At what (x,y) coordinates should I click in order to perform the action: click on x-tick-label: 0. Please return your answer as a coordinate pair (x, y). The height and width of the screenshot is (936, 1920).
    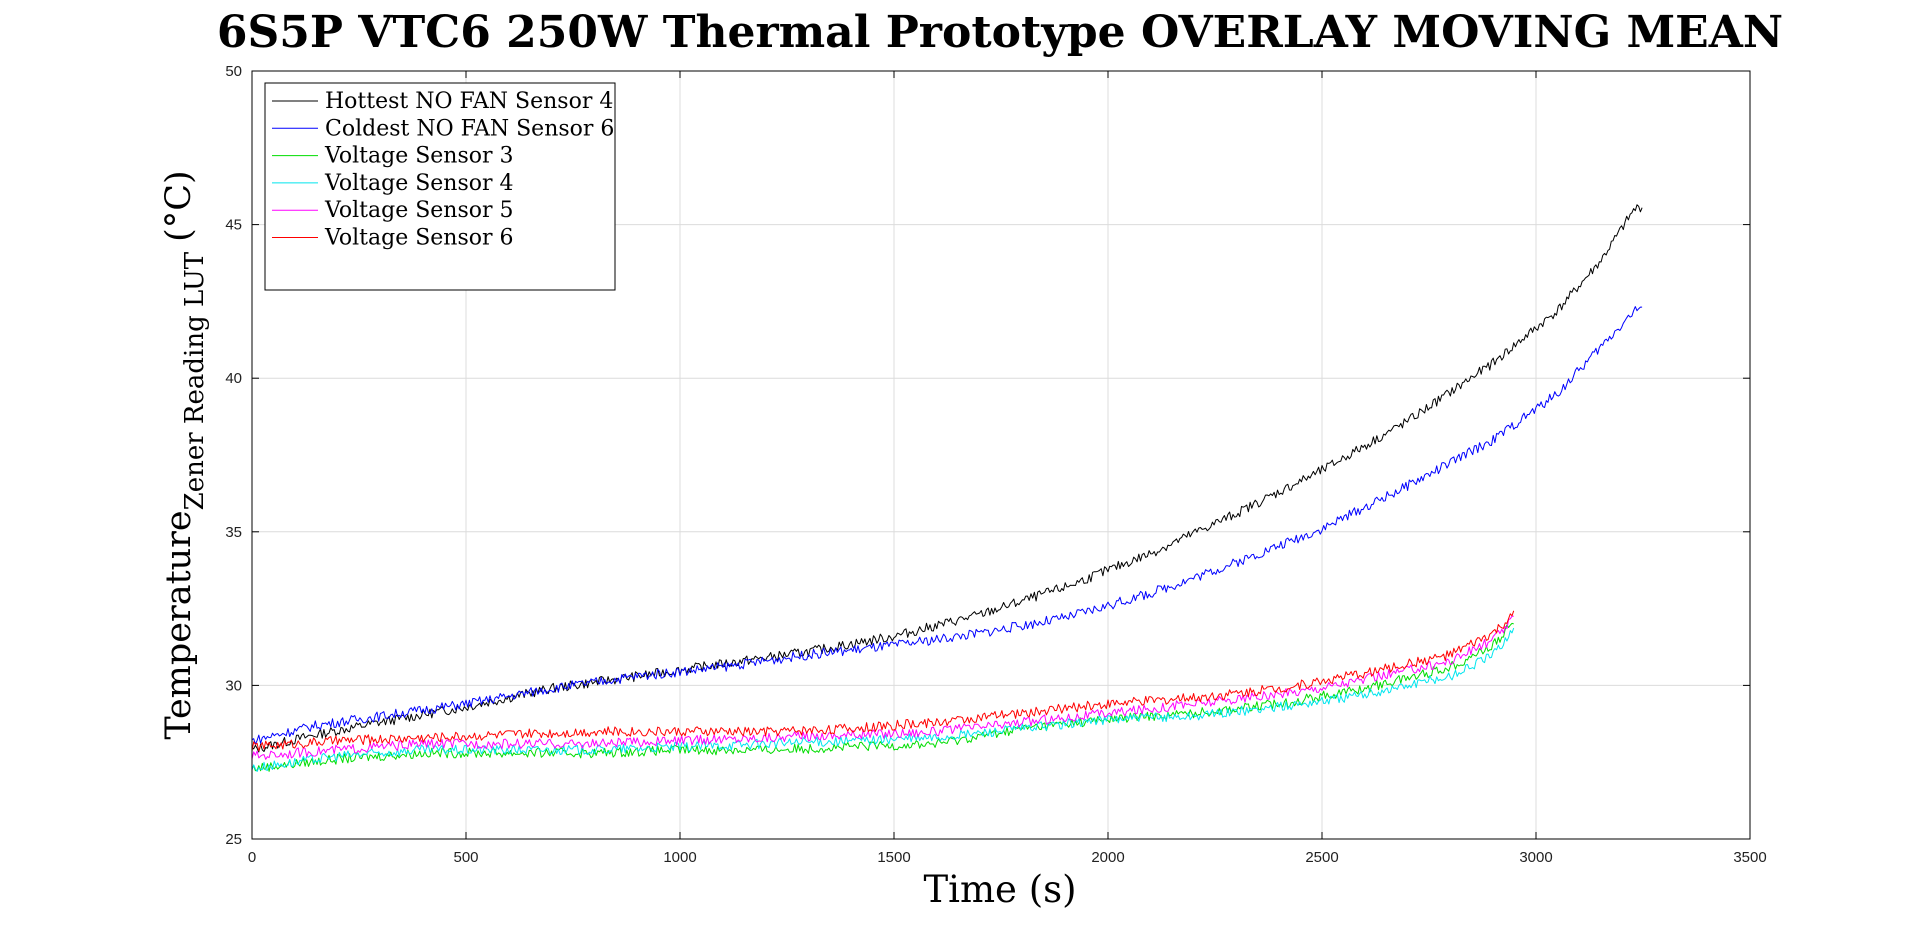
    Looking at the image, I should click on (252, 857).